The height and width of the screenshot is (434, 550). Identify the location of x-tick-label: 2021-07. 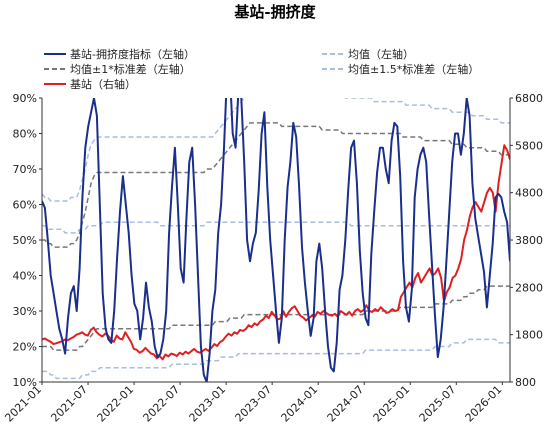
(69, 404).